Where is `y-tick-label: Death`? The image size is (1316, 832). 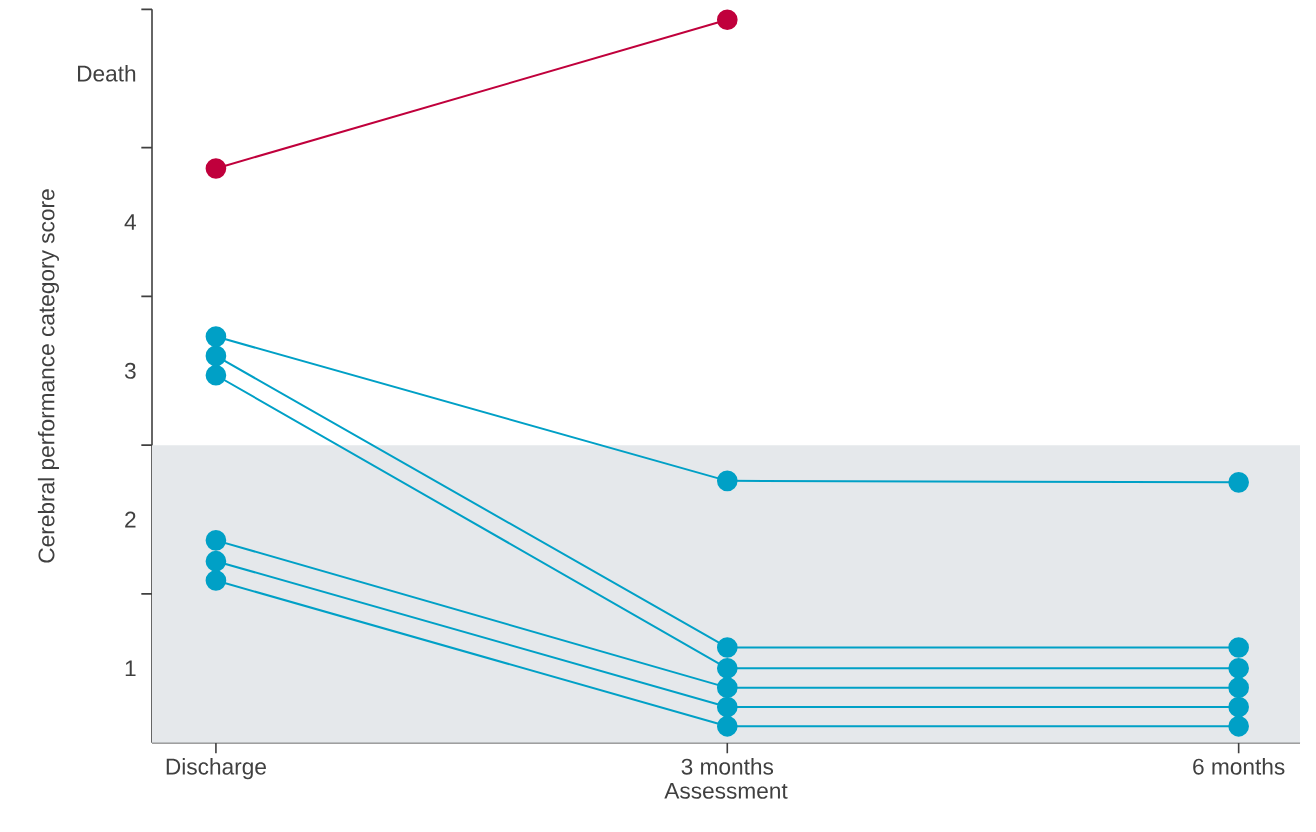 y-tick-label: Death is located at coordinates (107, 73).